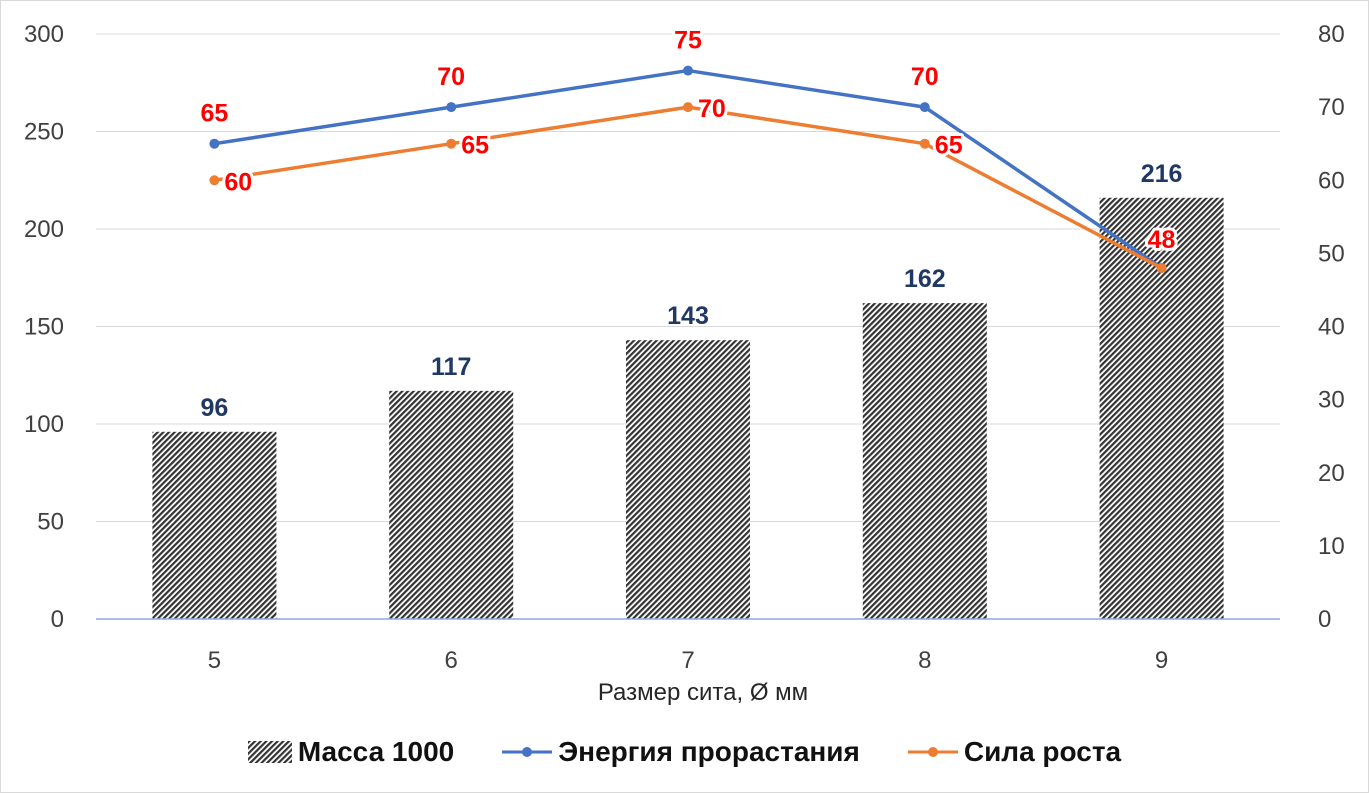  I want to click on right-axis-ticks: 0 10 20 30 40 50 60 70 80, so click(1331, 327).